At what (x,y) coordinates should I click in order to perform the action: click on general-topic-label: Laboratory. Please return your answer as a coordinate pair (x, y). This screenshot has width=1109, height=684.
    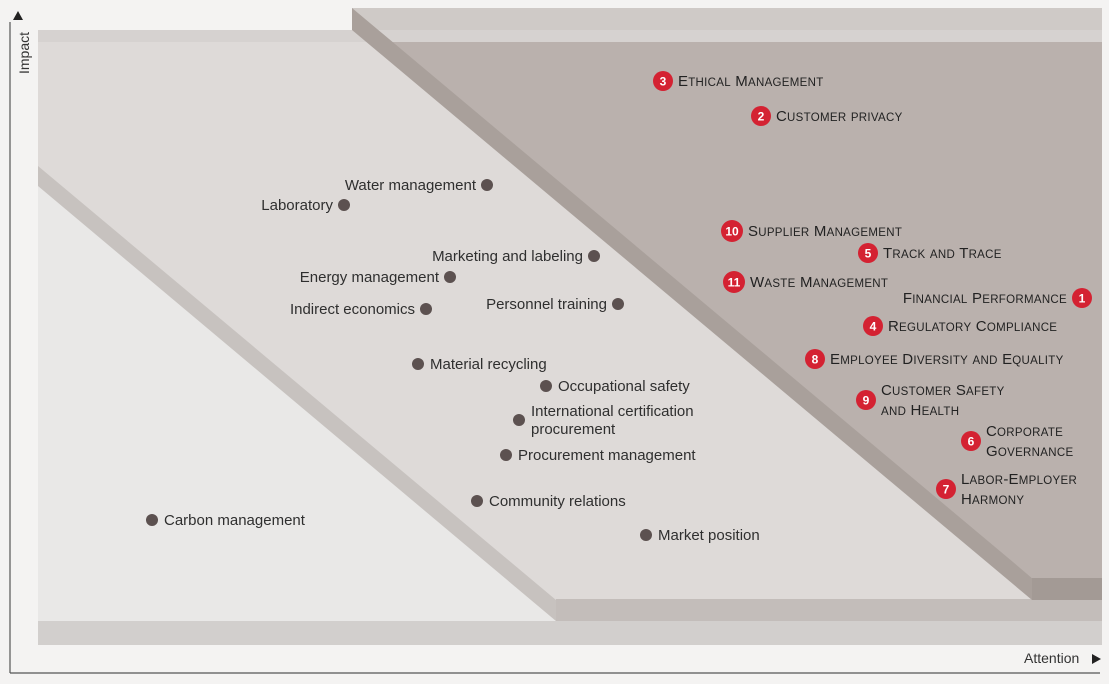
    Looking at the image, I should click on (297, 205).